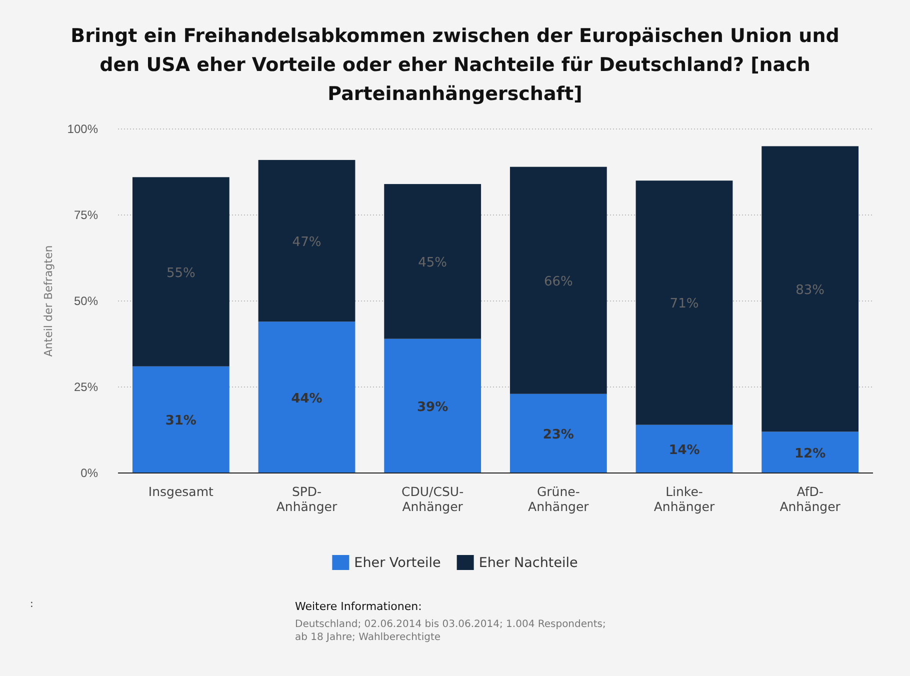 This screenshot has height=676, width=910. Describe the element at coordinates (685, 499) in the screenshot. I see `x-tick-label: Linke-Anhänger` at that location.